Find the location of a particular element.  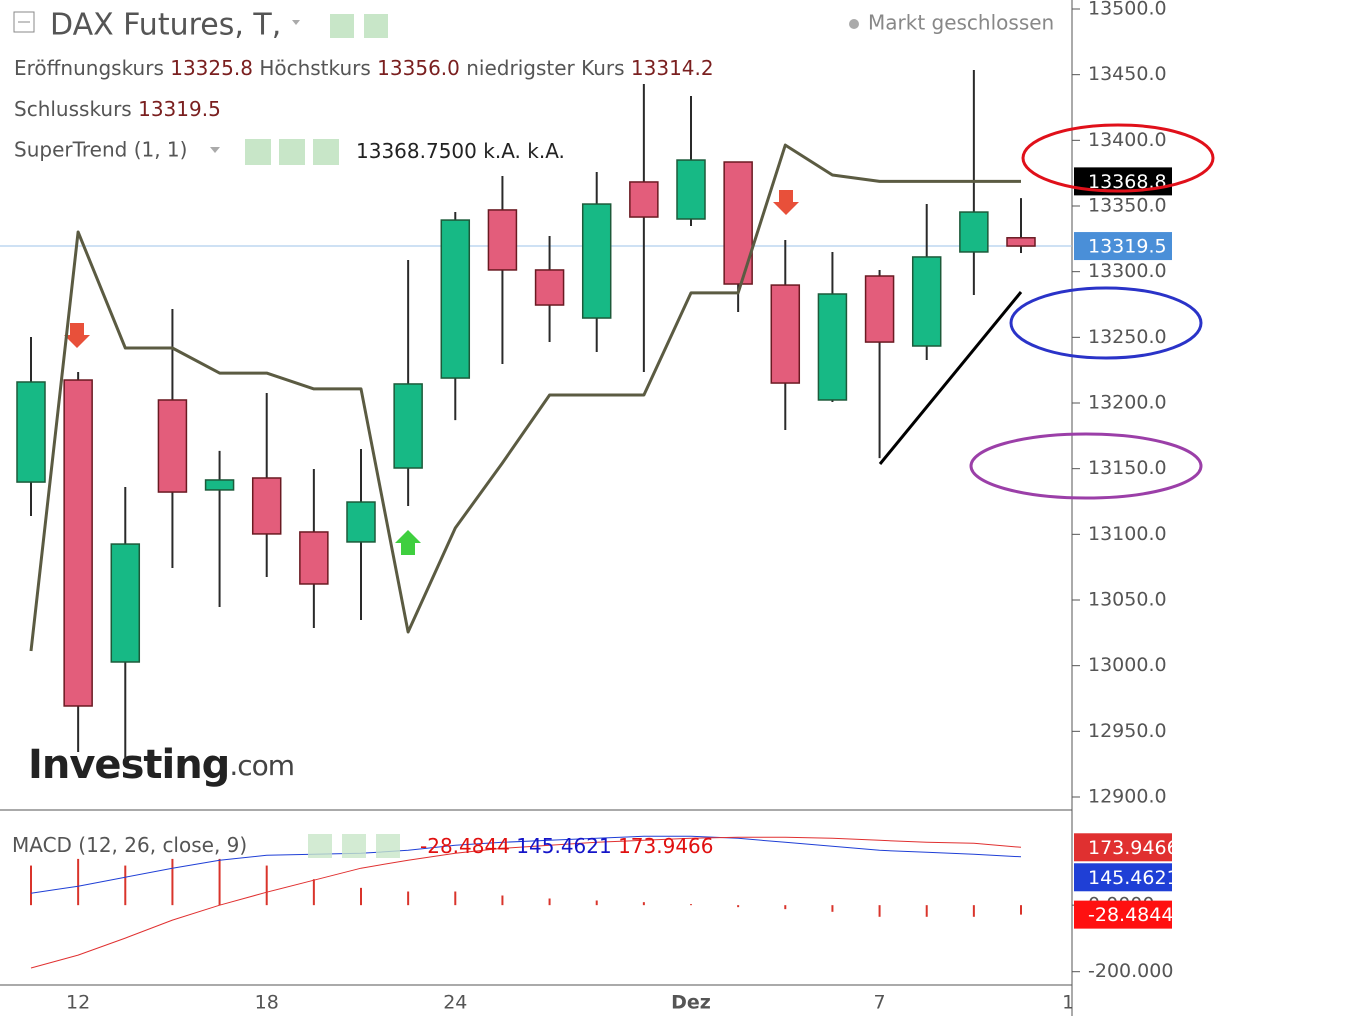

y-tick-label: -200.000 is located at coordinates (1130, 971).